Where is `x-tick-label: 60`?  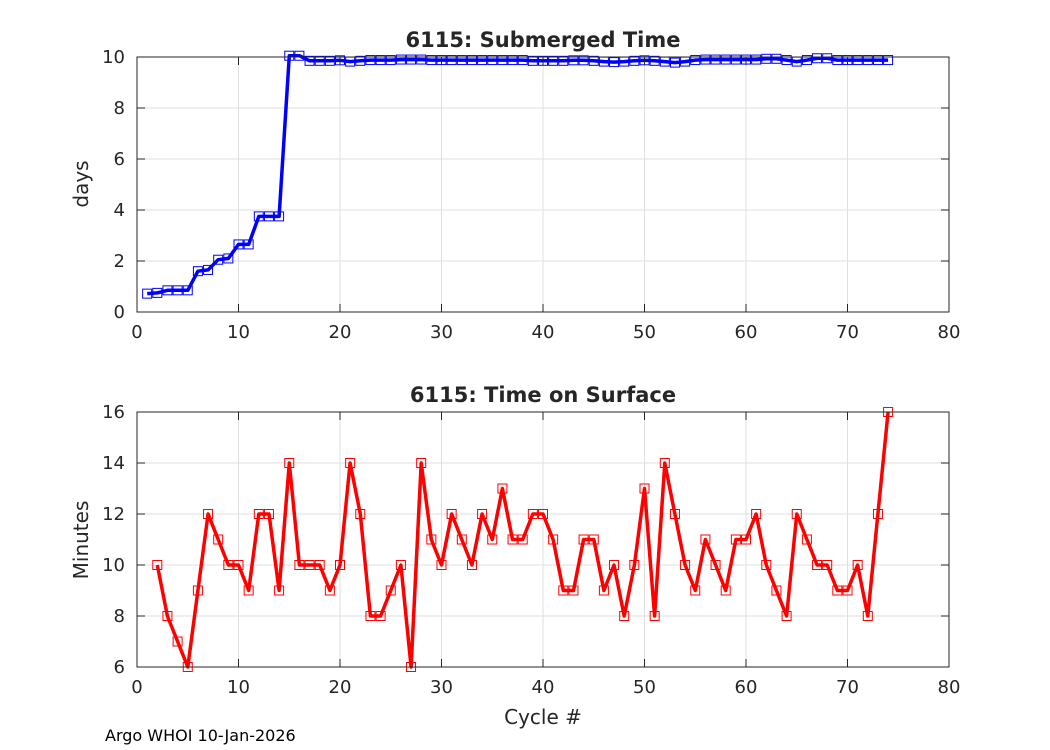 x-tick-label: 60 is located at coordinates (746, 687).